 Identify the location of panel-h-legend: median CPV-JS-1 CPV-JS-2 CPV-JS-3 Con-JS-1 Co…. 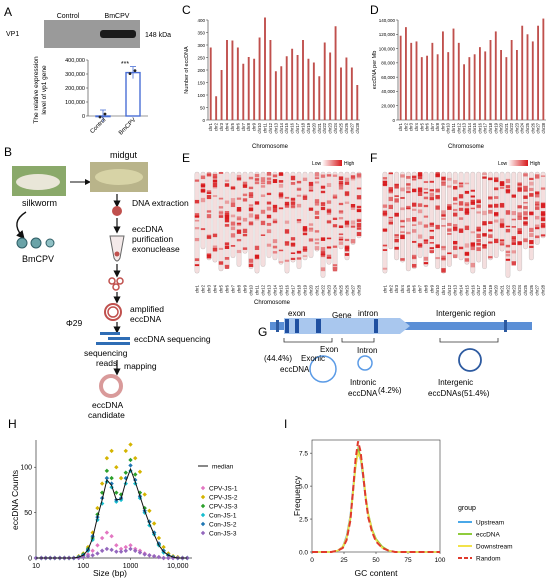
(218, 500).